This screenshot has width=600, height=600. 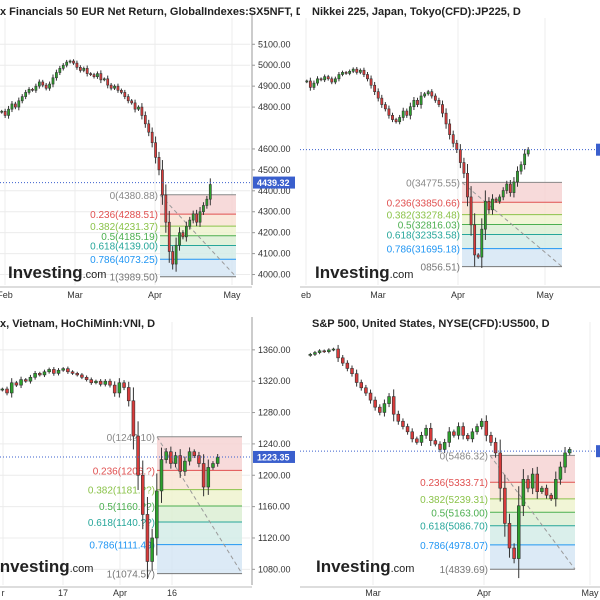 What do you see at coordinates (274, 350) in the screenshot?
I see `y-tick-label: 1360.00` at bounding box center [274, 350].